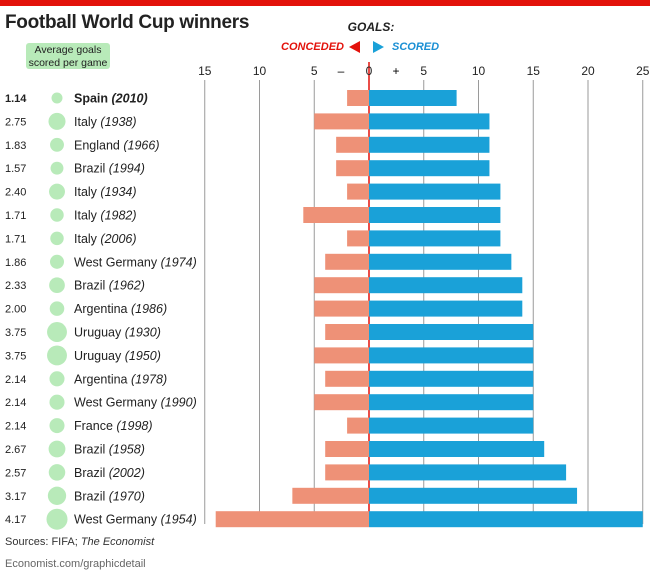 Image resolution: width=650 pixels, height=575 pixels. What do you see at coordinates (43, 542) in the screenshot?
I see `source-prefix: Sources: FIFA;` at bounding box center [43, 542].